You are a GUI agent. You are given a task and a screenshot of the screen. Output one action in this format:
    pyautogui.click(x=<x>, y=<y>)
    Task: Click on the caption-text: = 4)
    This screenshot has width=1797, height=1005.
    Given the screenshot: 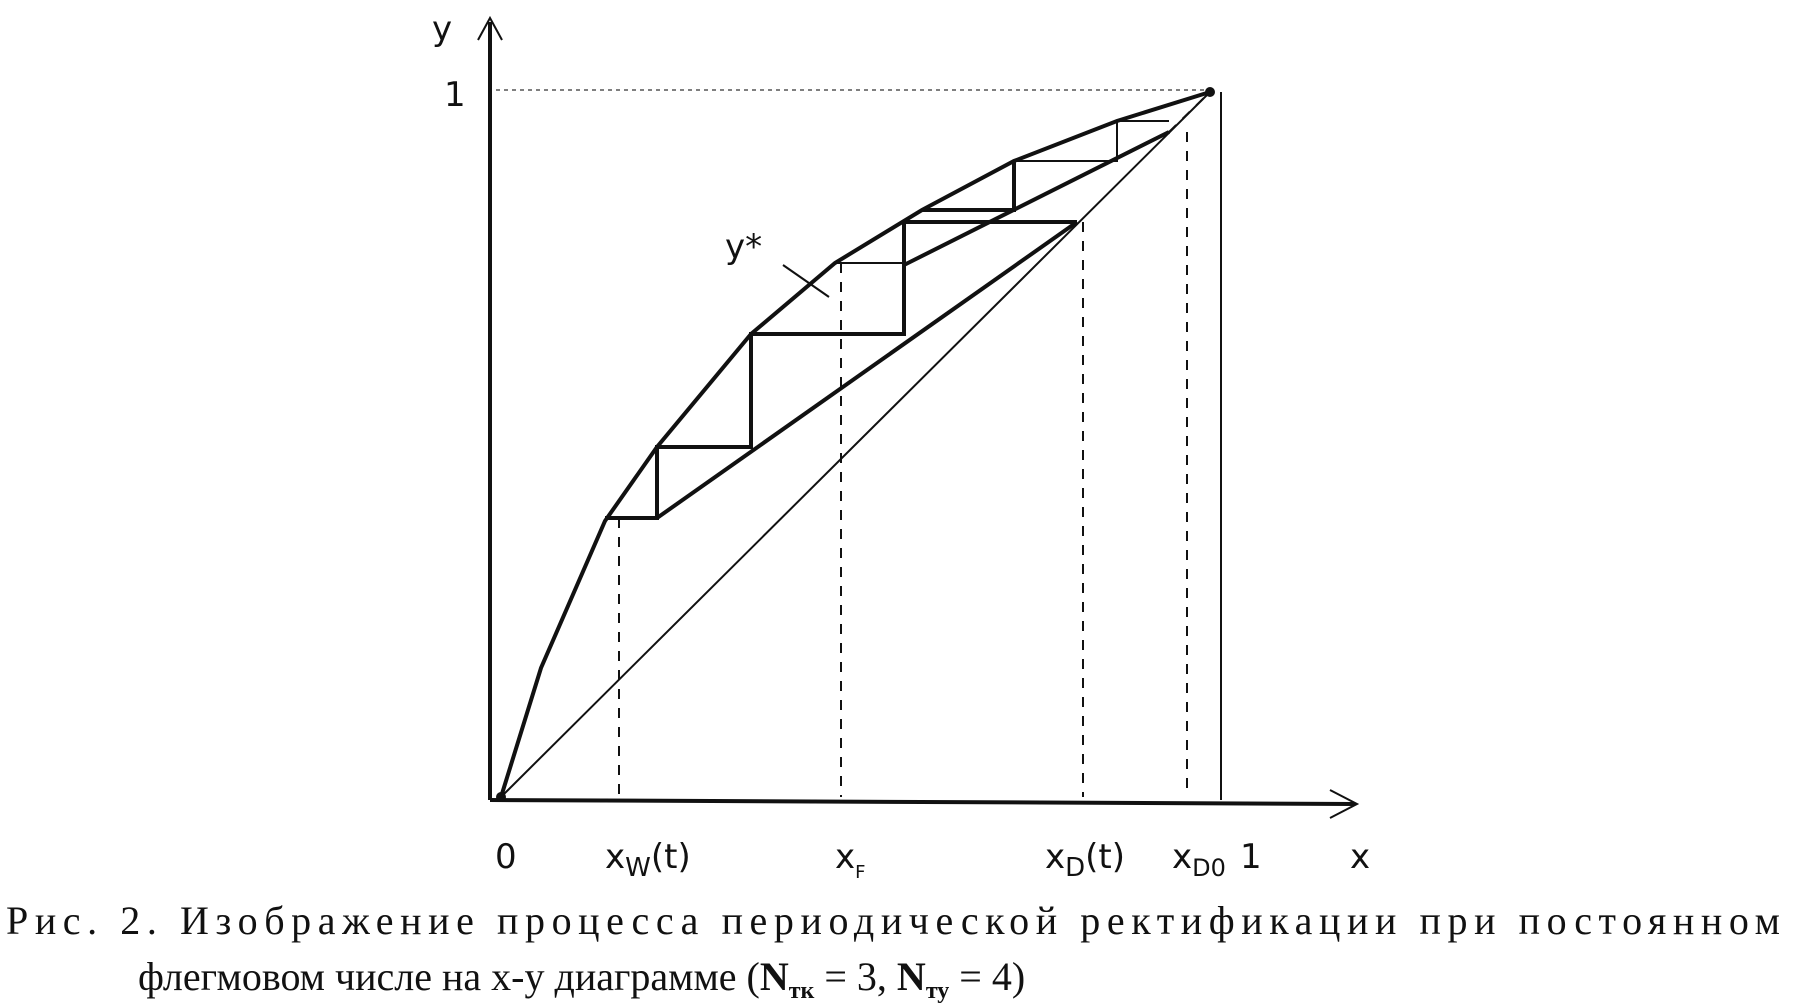 What is the action you would take?
    pyautogui.click(x=987, y=976)
    